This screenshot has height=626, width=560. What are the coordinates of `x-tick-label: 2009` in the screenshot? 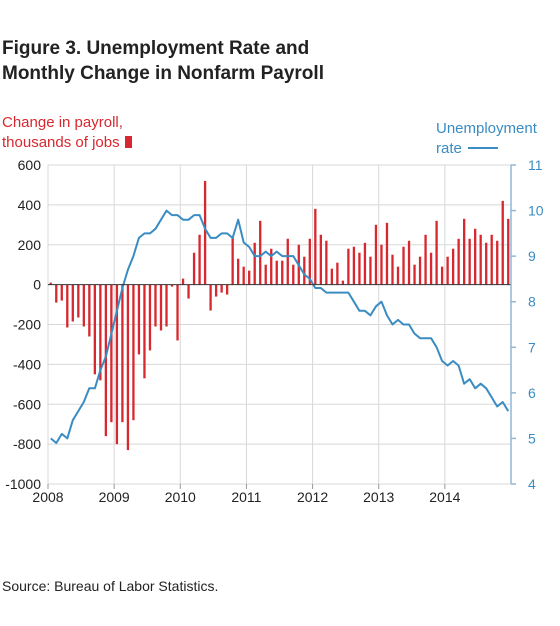 It's located at (114, 497).